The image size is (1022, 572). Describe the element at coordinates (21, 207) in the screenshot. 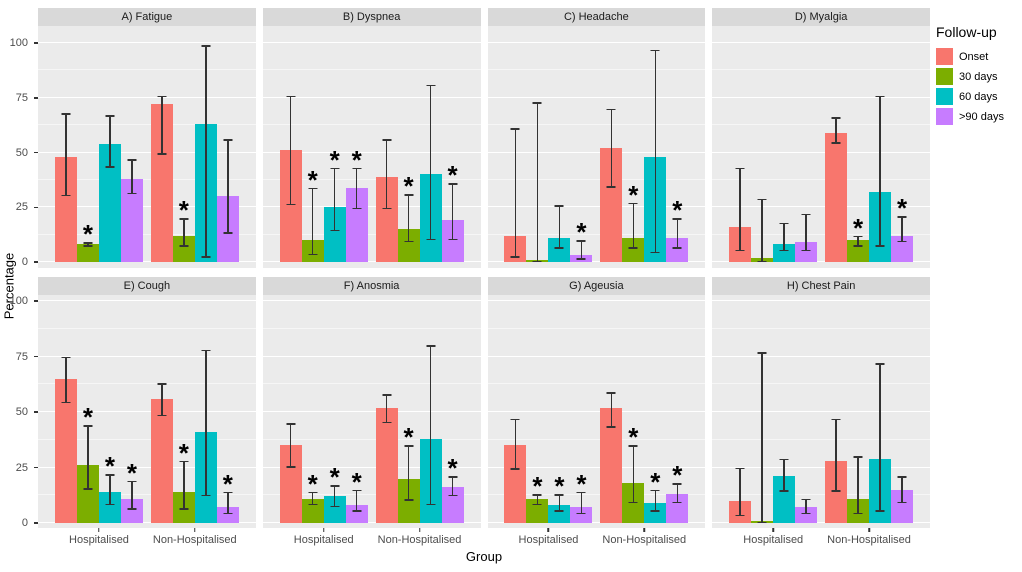

I see `y-tick-label: 25` at that location.